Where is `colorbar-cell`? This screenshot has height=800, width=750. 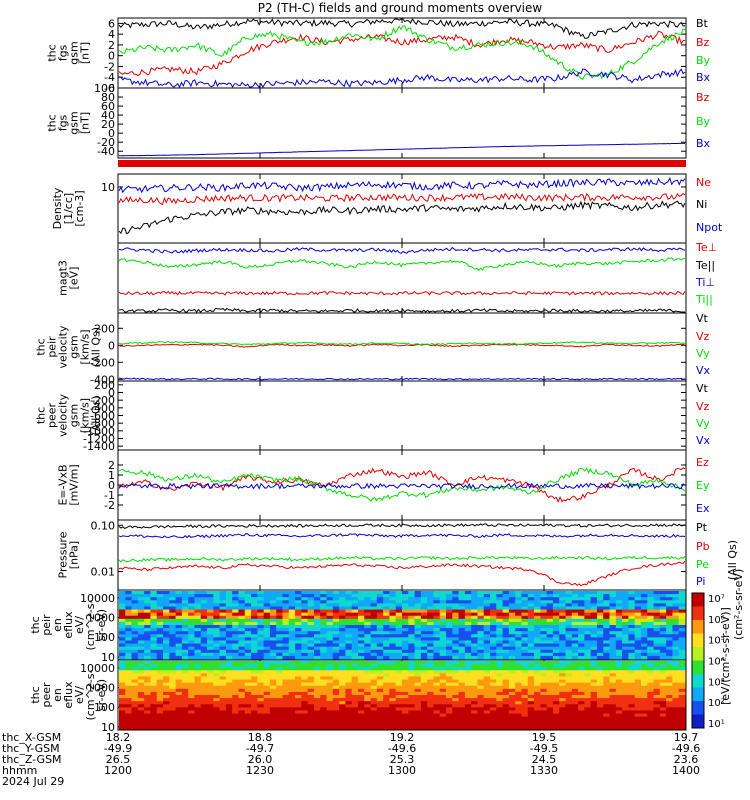
colorbar-cell is located at coordinates (698, 703).